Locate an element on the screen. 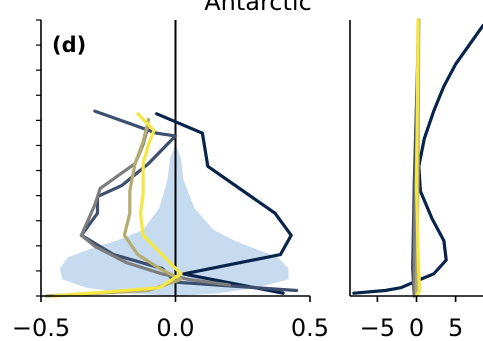 This screenshot has width=483, height=341. chart-title: Antarctic is located at coordinates (258, 8).